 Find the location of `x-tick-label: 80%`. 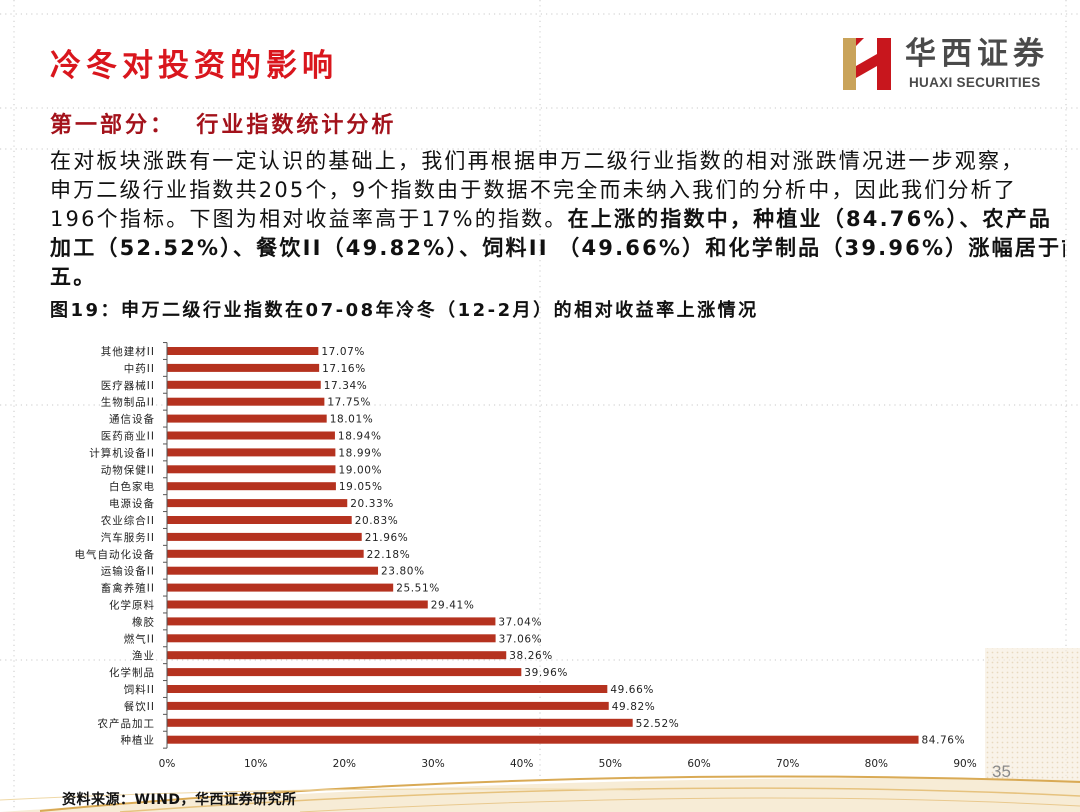

x-tick-label: 80% is located at coordinates (876, 764).